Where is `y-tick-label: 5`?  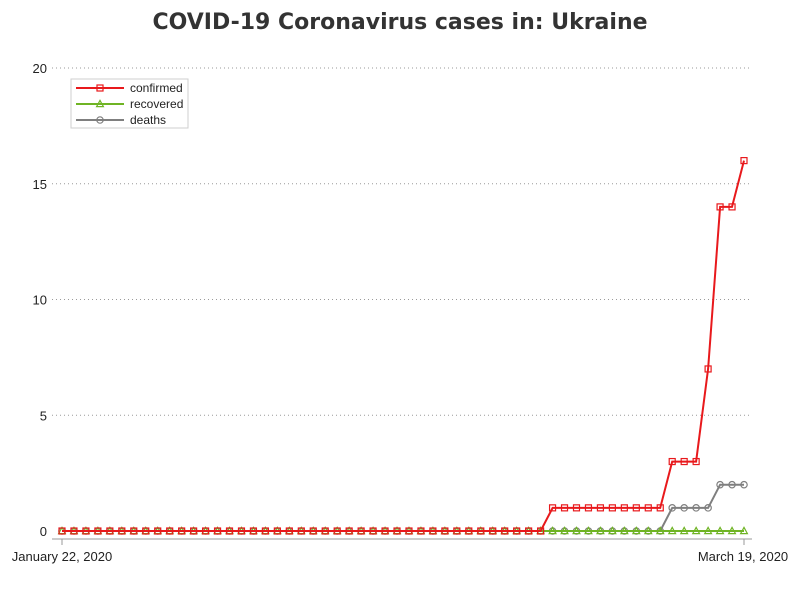
y-tick-label: 5 is located at coordinates (43, 415).